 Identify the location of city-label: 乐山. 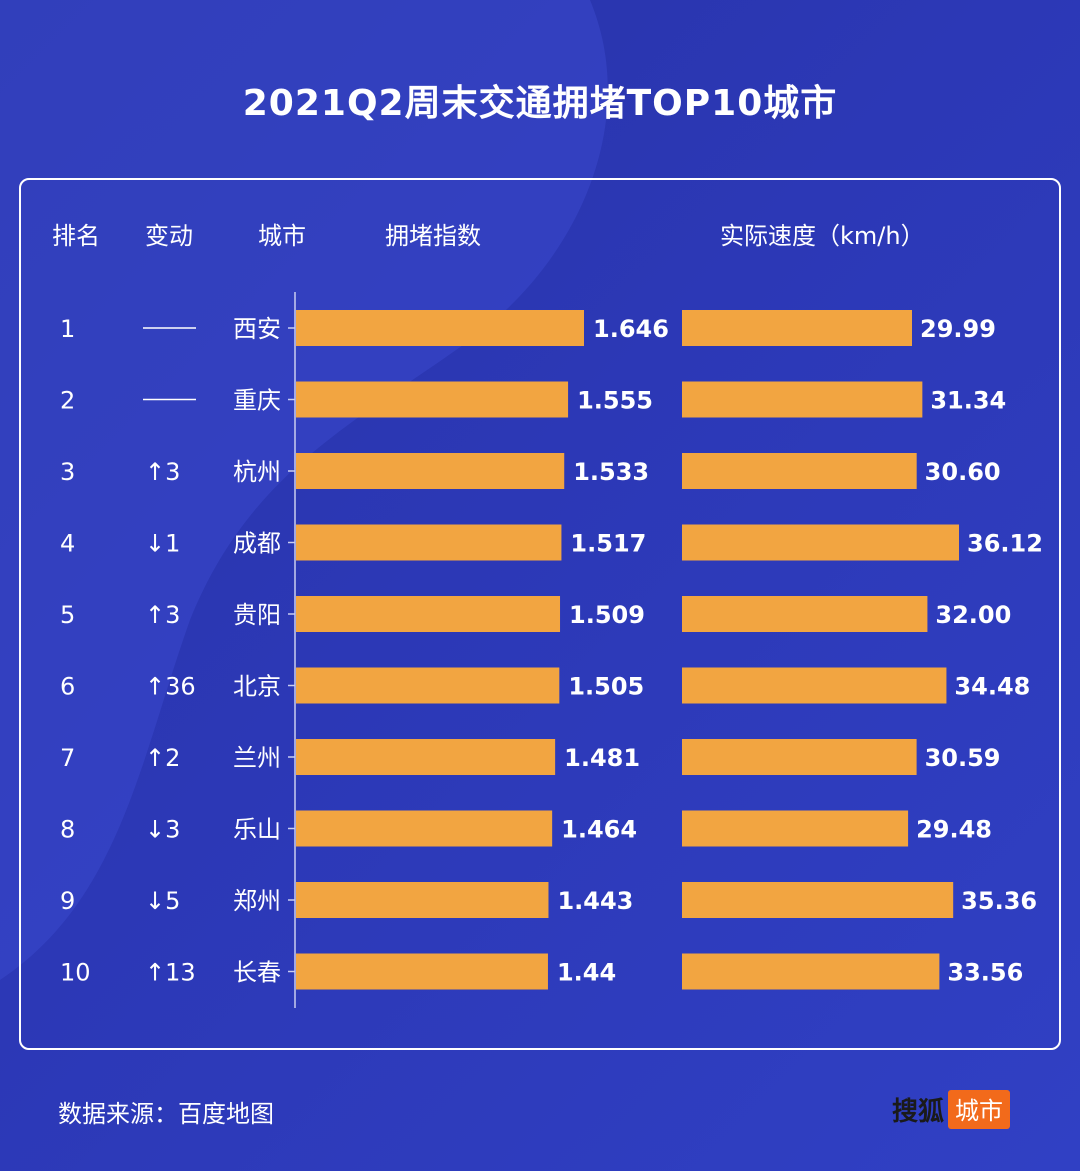
(257, 830).